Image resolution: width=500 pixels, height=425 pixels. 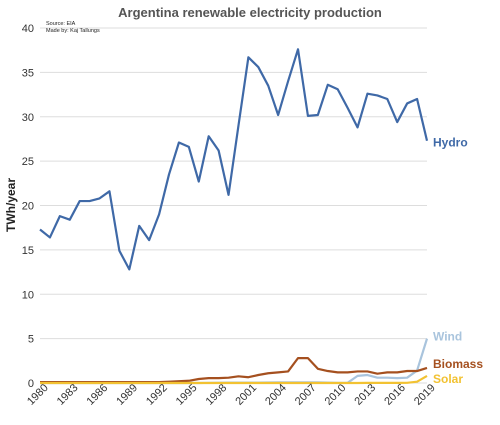 What do you see at coordinates (11, 205) in the screenshot?
I see `y-axis-label: TWh/year` at bounding box center [11, 205].